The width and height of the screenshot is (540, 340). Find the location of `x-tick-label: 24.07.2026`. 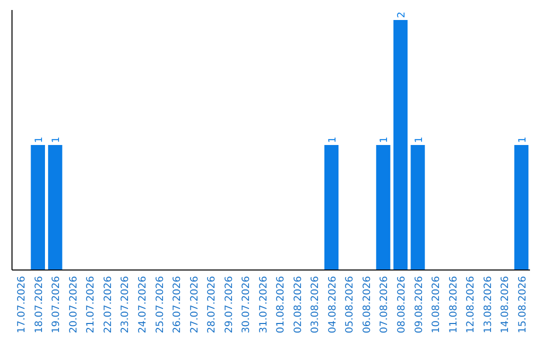

x-tick-label: 24.07.2026 is located at coordinates (143, 305).